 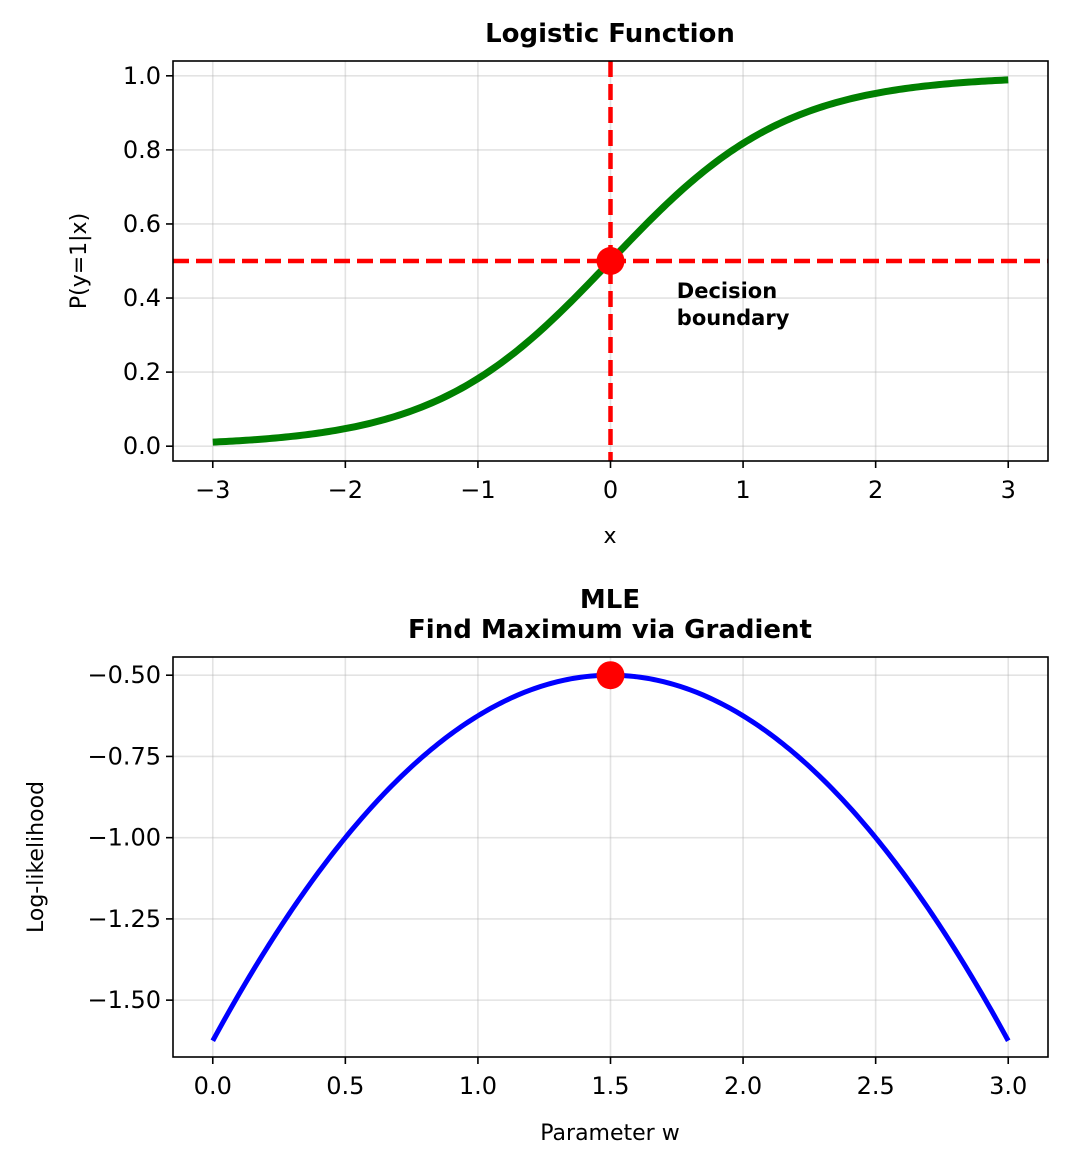 I want to click on x-tick-label: 0.0, so click(x=213, y=1086).